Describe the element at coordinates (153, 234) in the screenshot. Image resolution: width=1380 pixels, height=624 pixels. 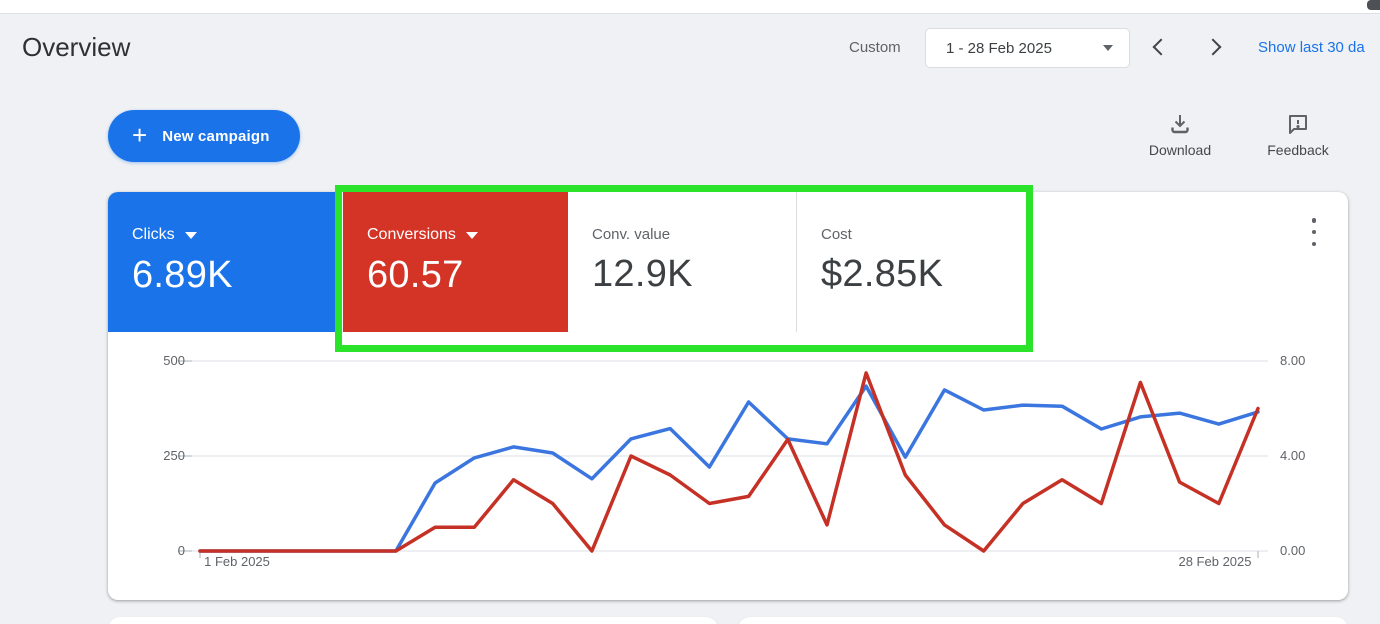
I see `scorecard-label: Clicks` at that location.